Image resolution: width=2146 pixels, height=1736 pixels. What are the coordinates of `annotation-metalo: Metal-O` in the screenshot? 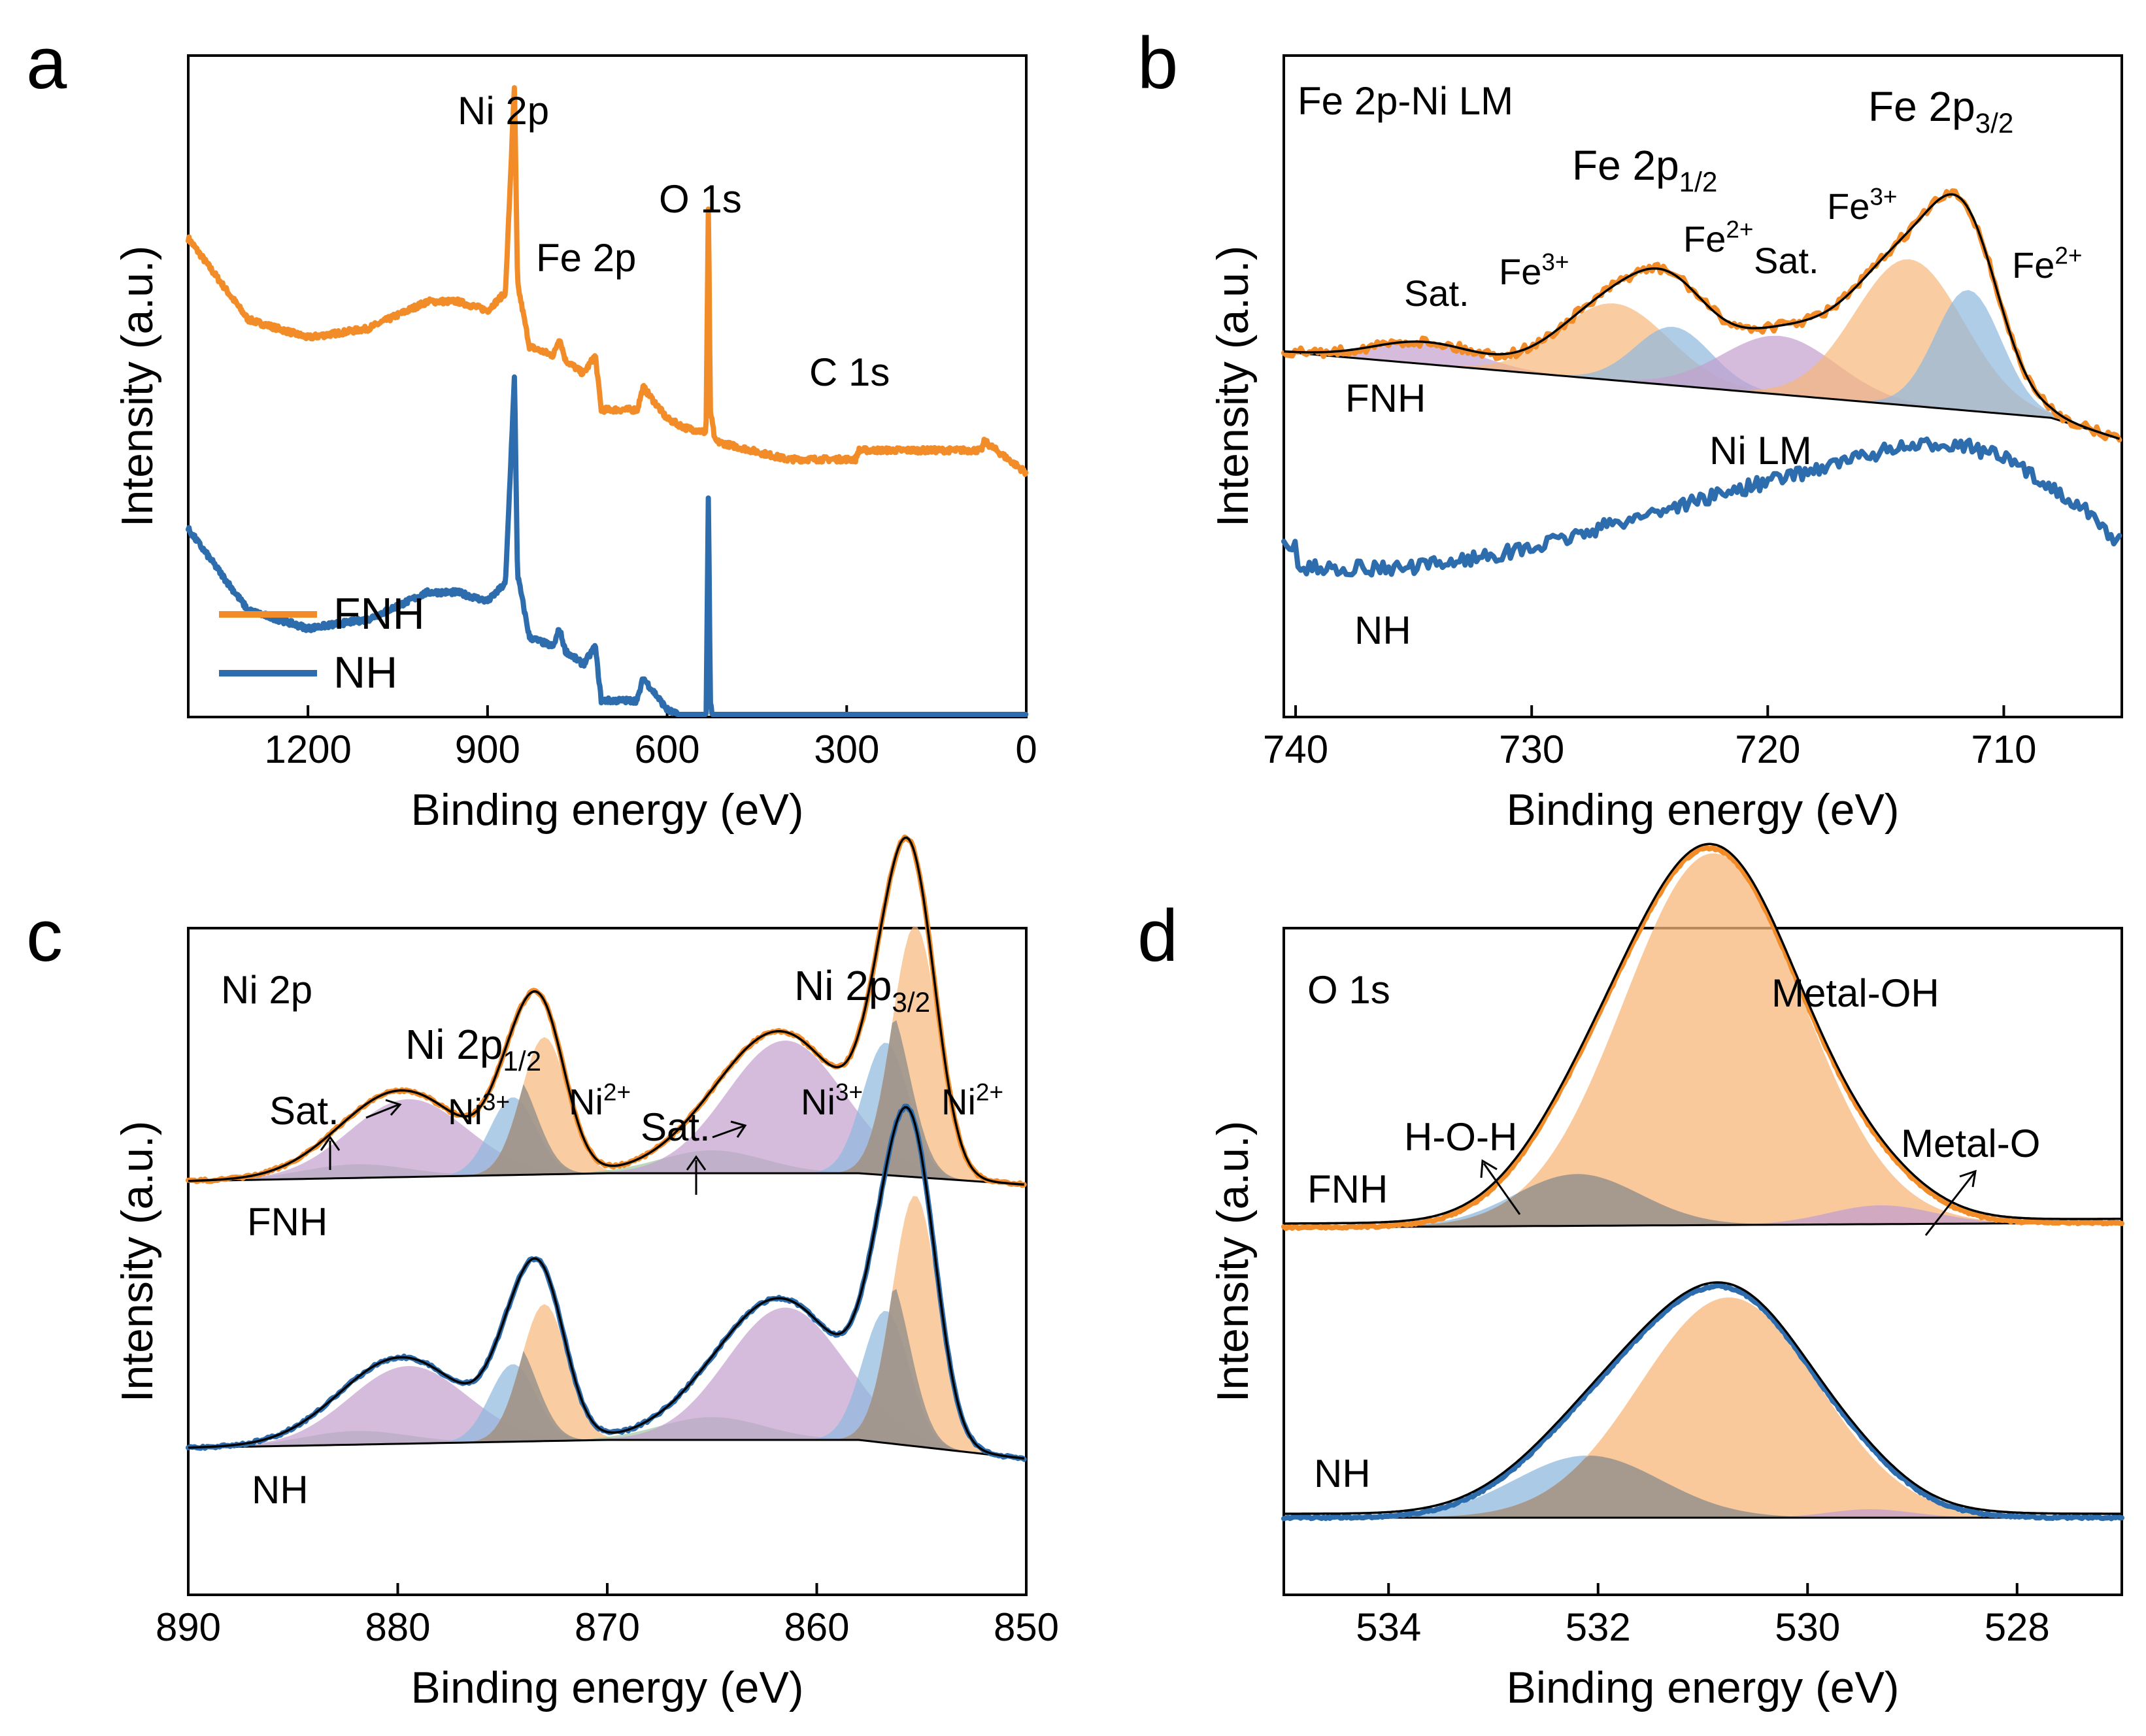 It's located at (1970, 1144).